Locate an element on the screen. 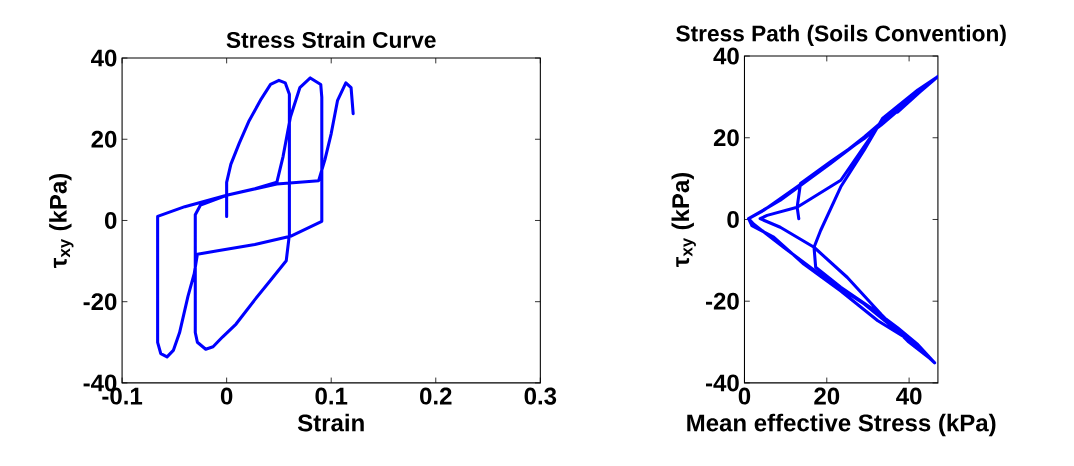 This screenshot has width=1074, height=466. chart-title: Stress Path (Soils Convention) is located at coordinates (841, 36).